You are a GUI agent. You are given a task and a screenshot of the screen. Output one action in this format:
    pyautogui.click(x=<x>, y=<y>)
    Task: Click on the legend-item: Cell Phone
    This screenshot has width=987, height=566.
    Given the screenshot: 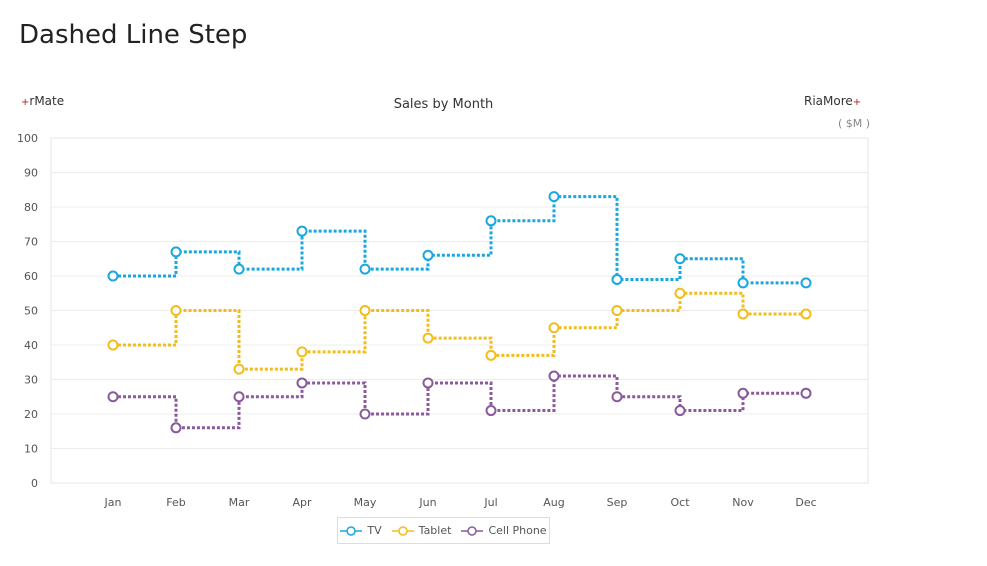 What is the action you would take?
    pyautogui.click(x=504, y=530)
    